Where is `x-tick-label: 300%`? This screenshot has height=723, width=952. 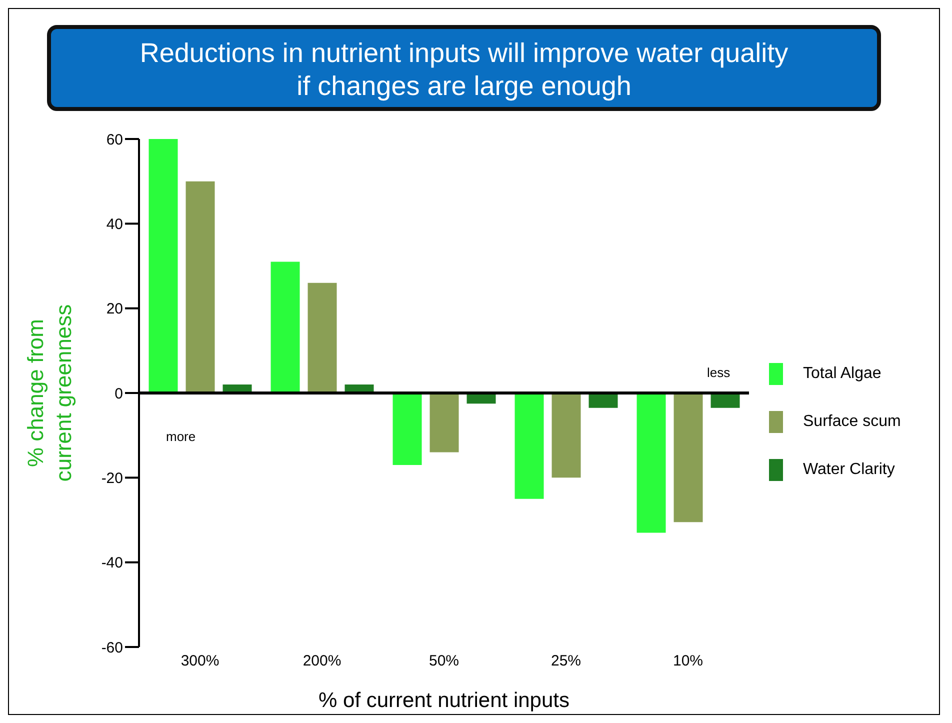 x-tick-label: 300% is located at coordinates (200, 661).